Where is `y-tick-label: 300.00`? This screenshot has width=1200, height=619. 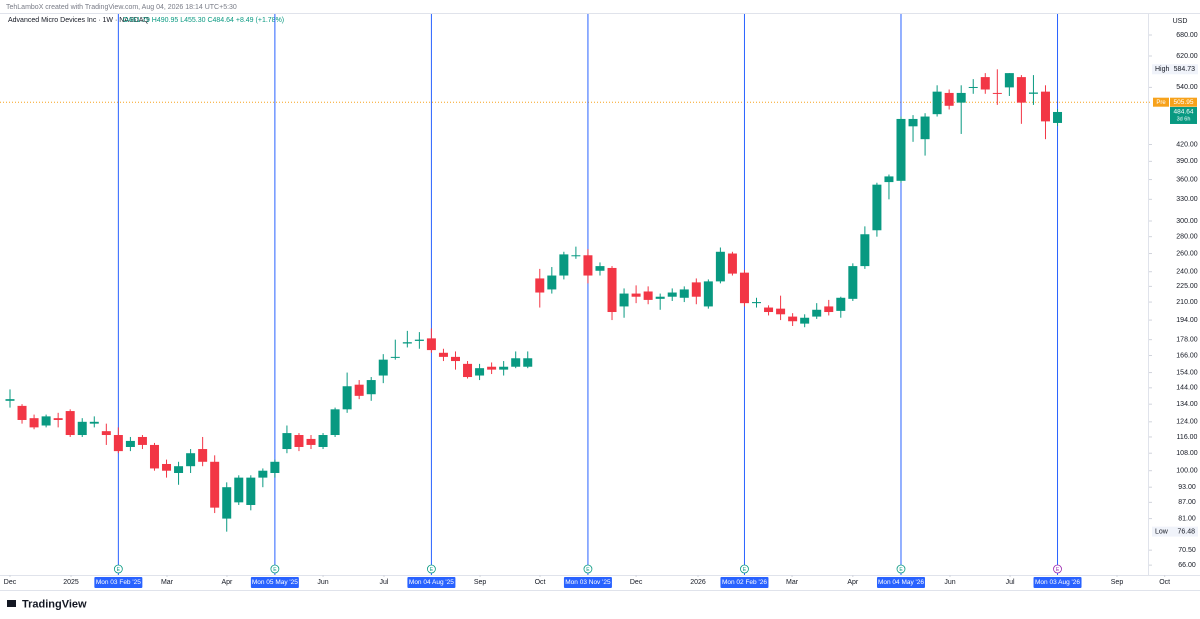 y-tick-label: 300.00 is located at coordinates (1187, 221).